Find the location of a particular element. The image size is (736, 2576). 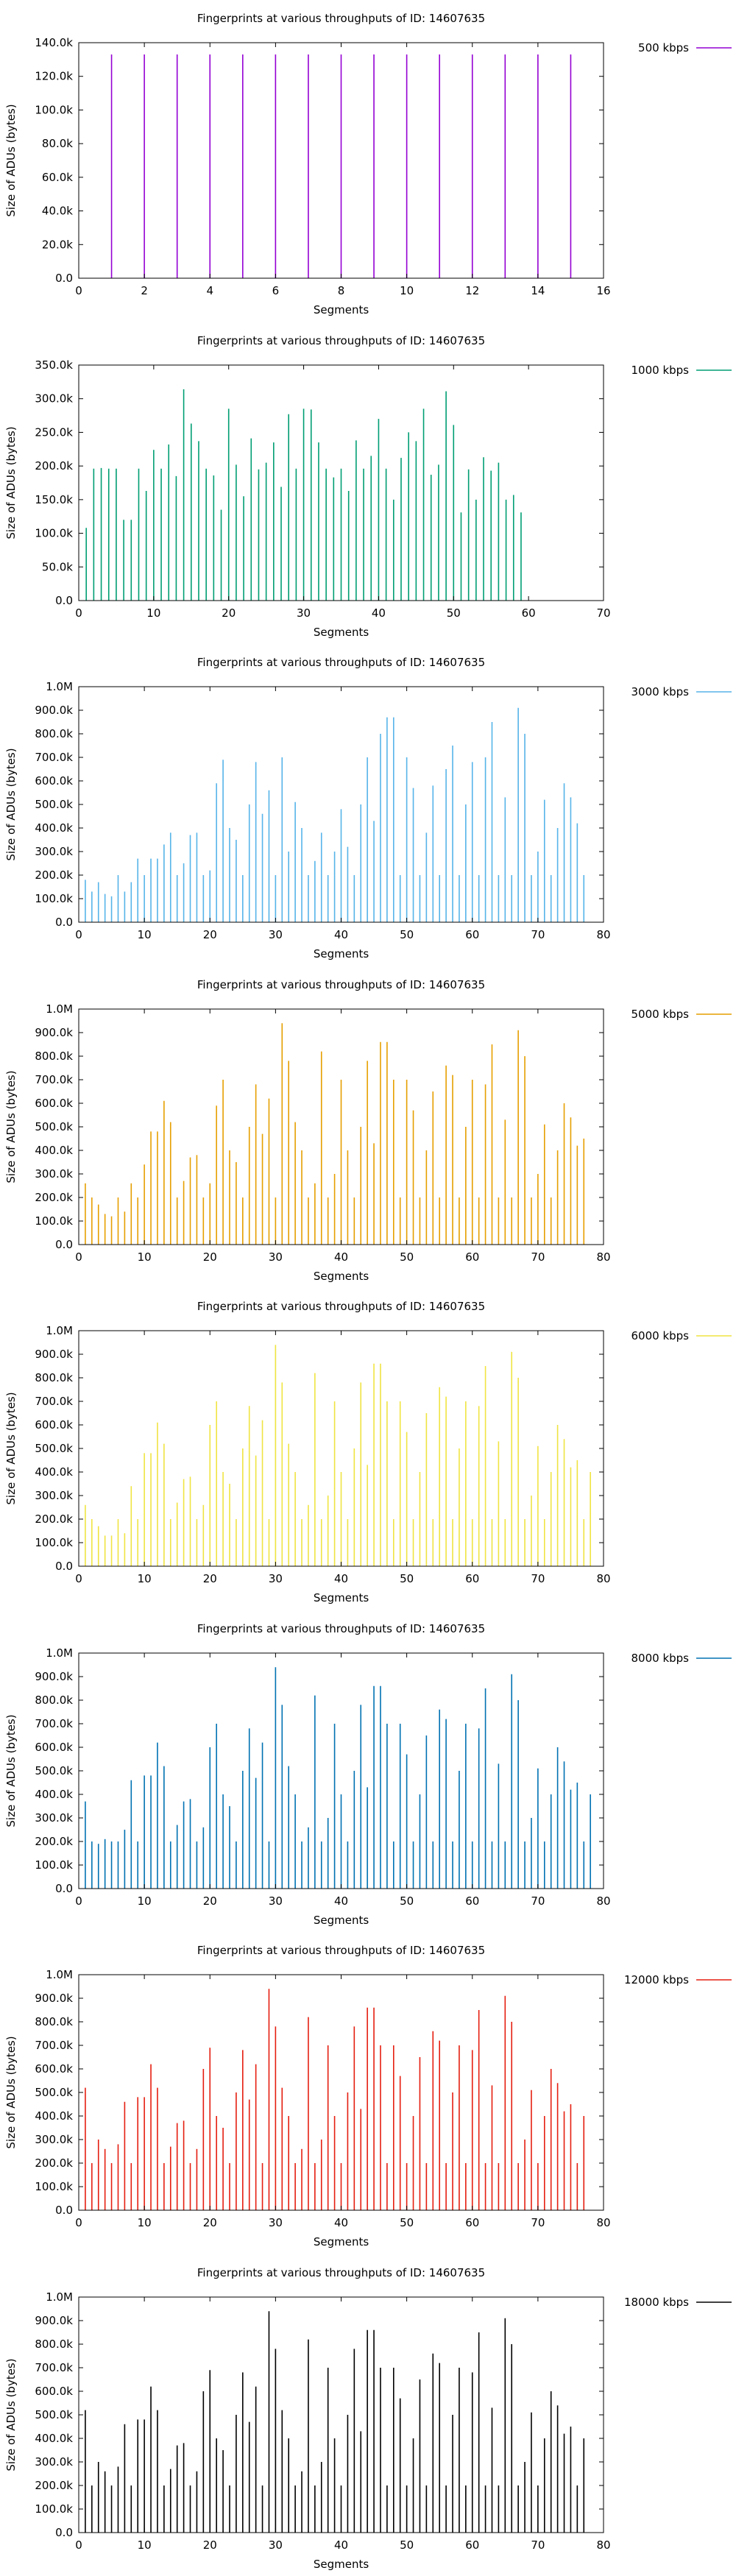

y-tick-label: 40.0k is located at coordinates (57, 211).